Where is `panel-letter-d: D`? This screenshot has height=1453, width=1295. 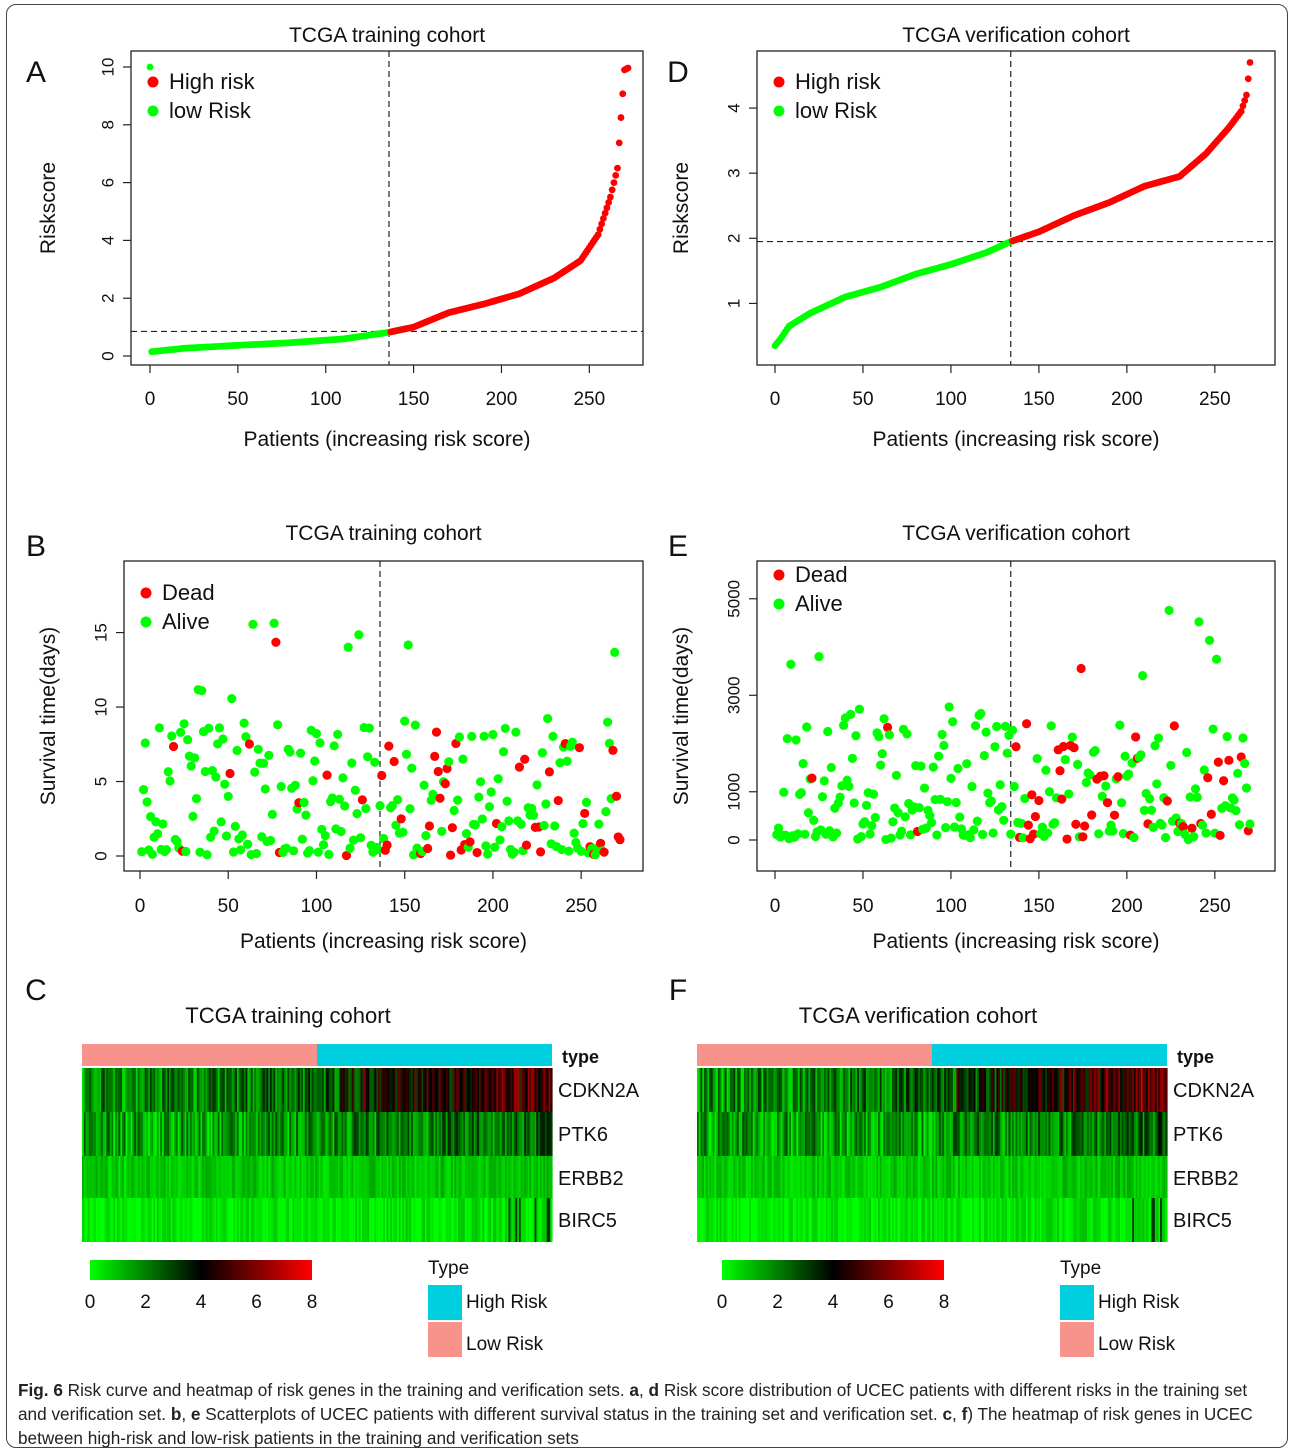 panel-letter-d: D is located at coordinates (678, 72).